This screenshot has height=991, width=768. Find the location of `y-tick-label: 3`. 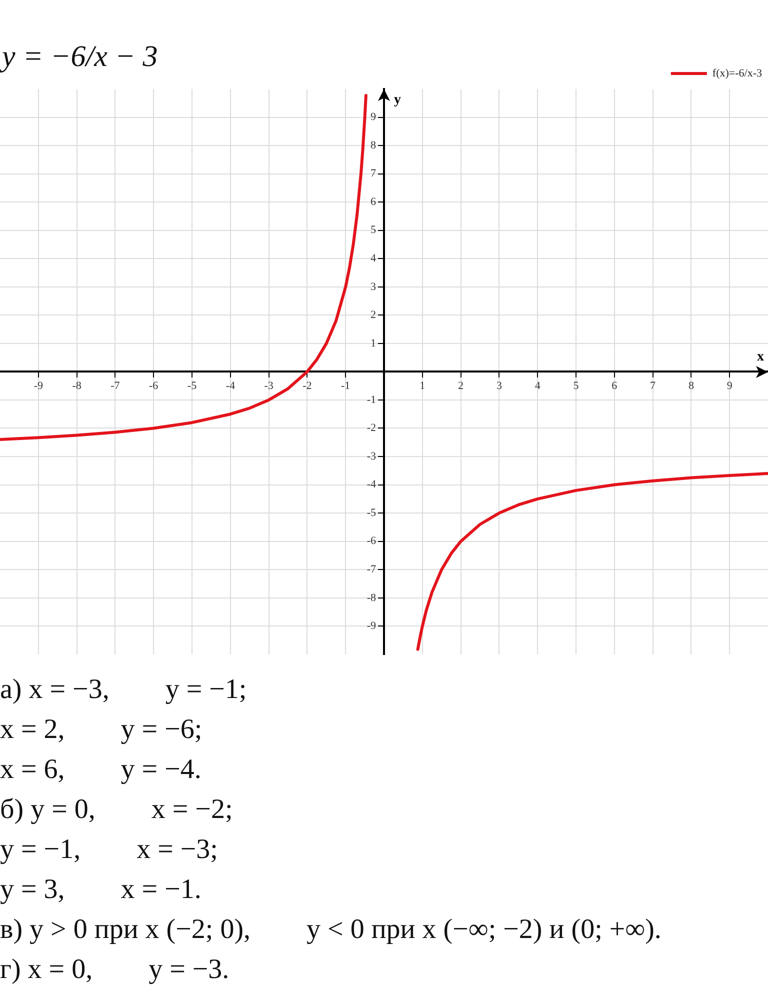

y-tick-label: 3 is located at coordinates (373, 286).